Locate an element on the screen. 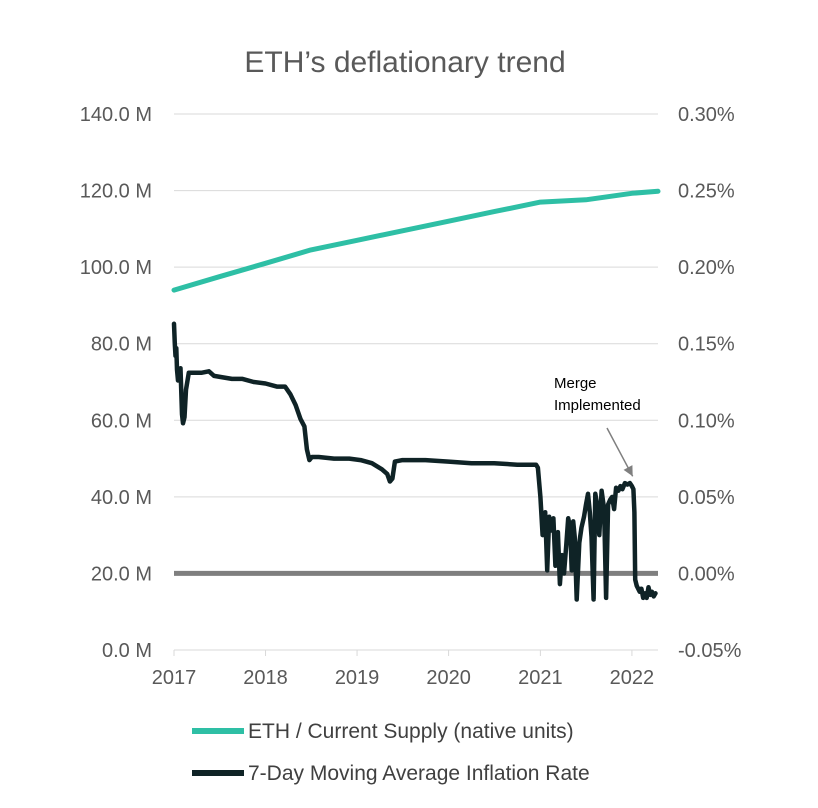  legend-label: 7-Day Moving Average Inflation Rate is located at coordinates (419, 773).